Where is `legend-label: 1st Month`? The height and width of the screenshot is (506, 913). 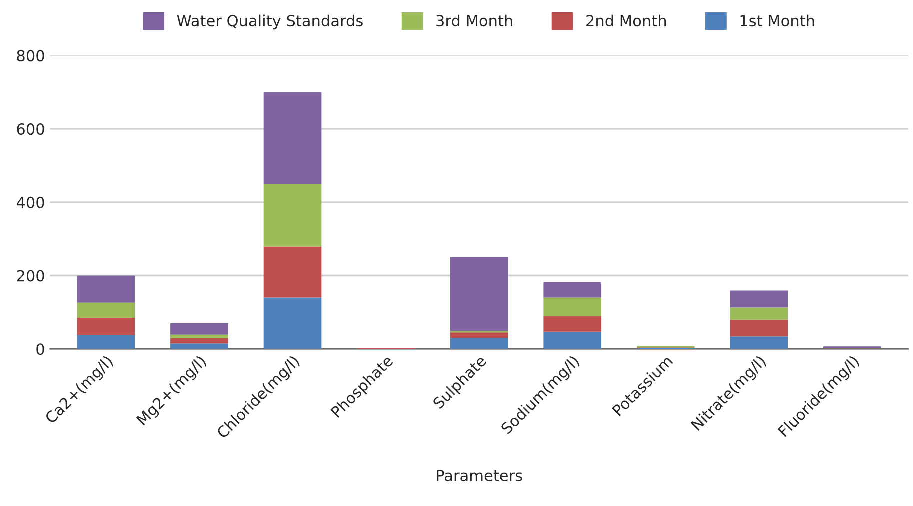 legend-label: 1st Month is located at coordinates (777, 20).